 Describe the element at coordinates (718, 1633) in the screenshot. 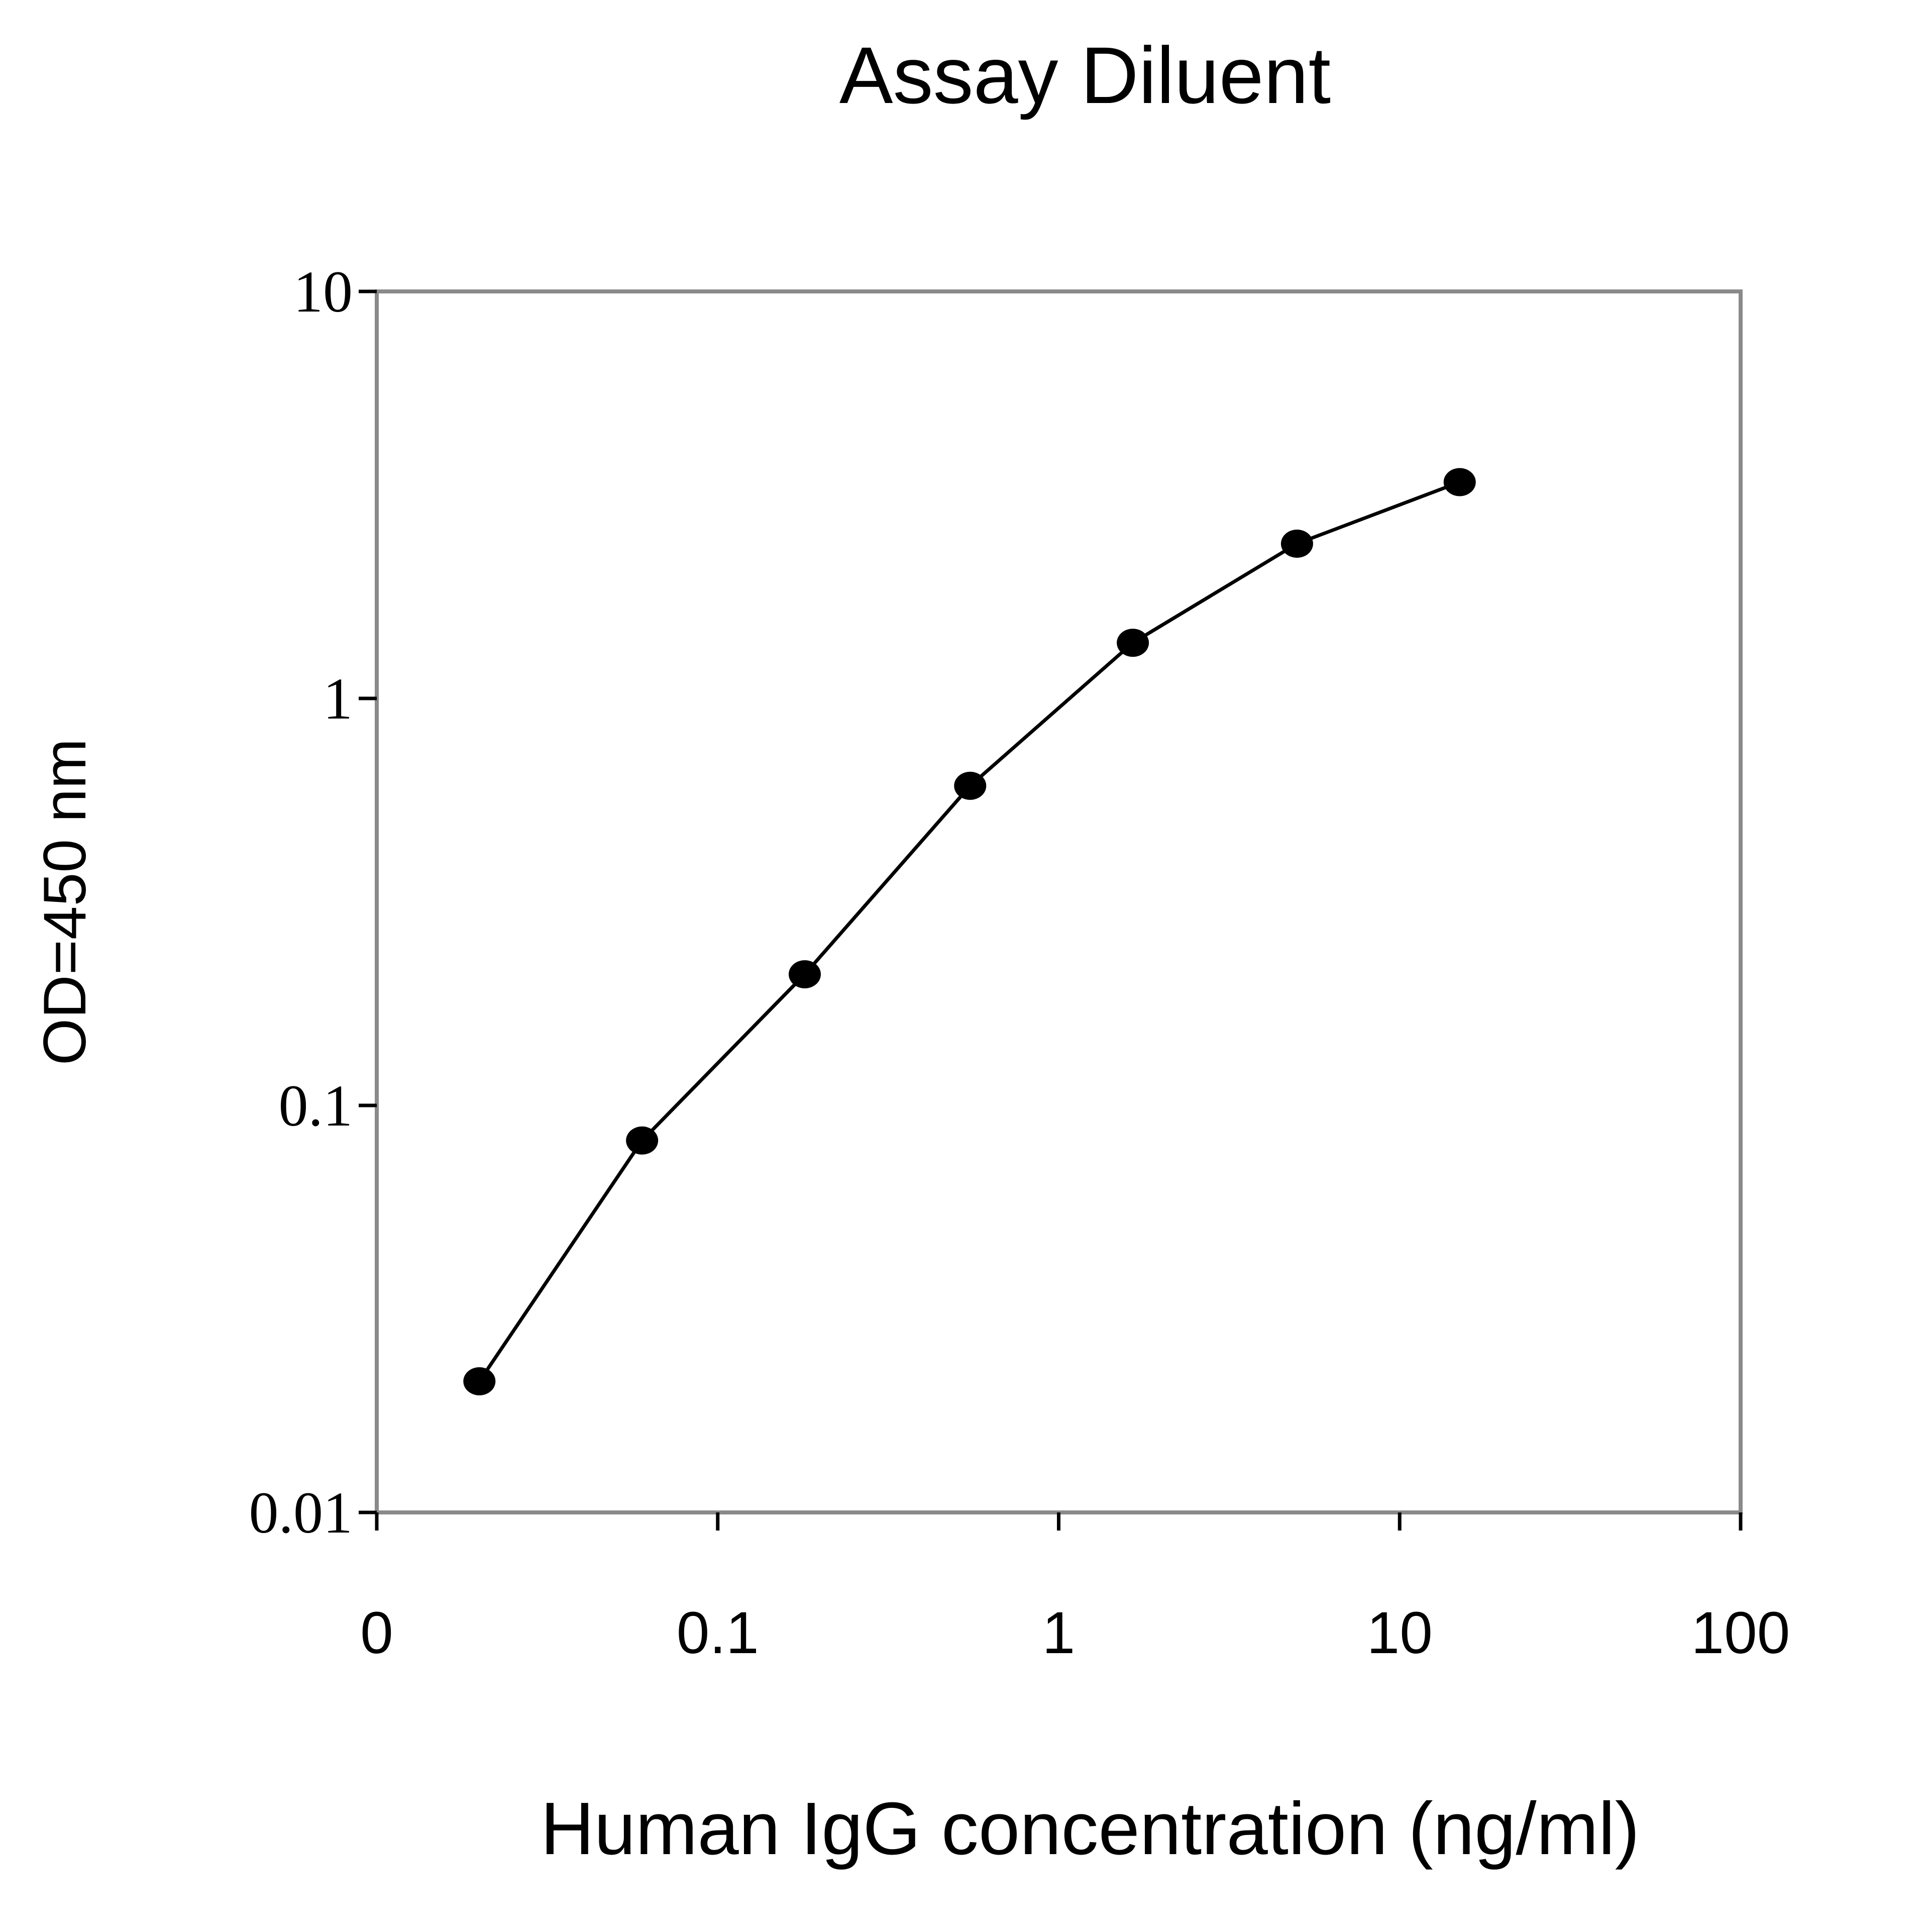

I see `x-tick-label: 0.1` at that location.